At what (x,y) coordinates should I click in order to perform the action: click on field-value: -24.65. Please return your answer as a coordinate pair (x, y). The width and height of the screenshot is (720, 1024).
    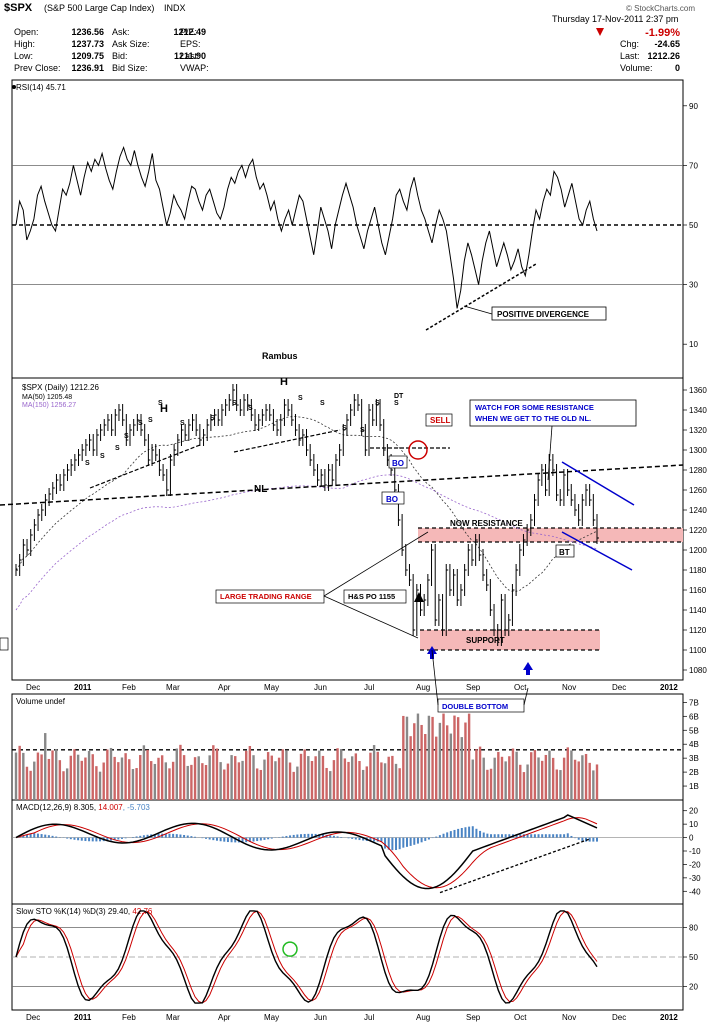
    Looking at the image, I should click on (667, 44).